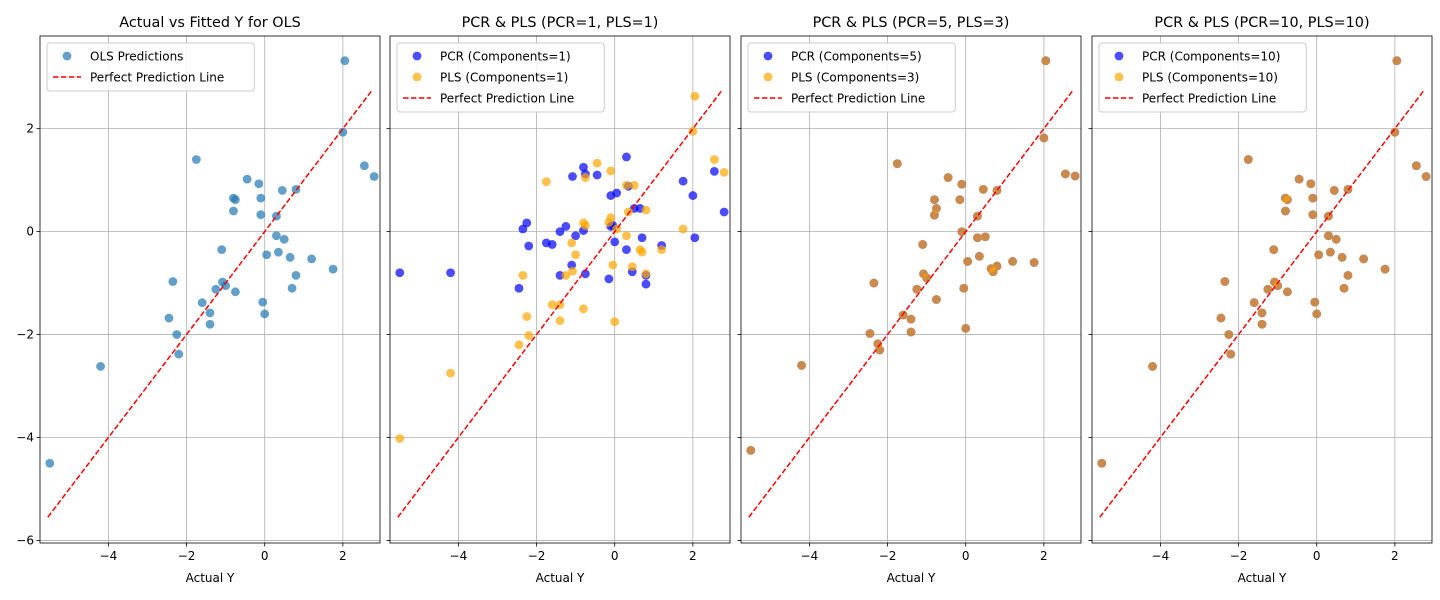 The height and width of the screenshot is (600, 1440). I want to click on panel-title: Actual vs Fitted Y for OLS, so click(210, 23).